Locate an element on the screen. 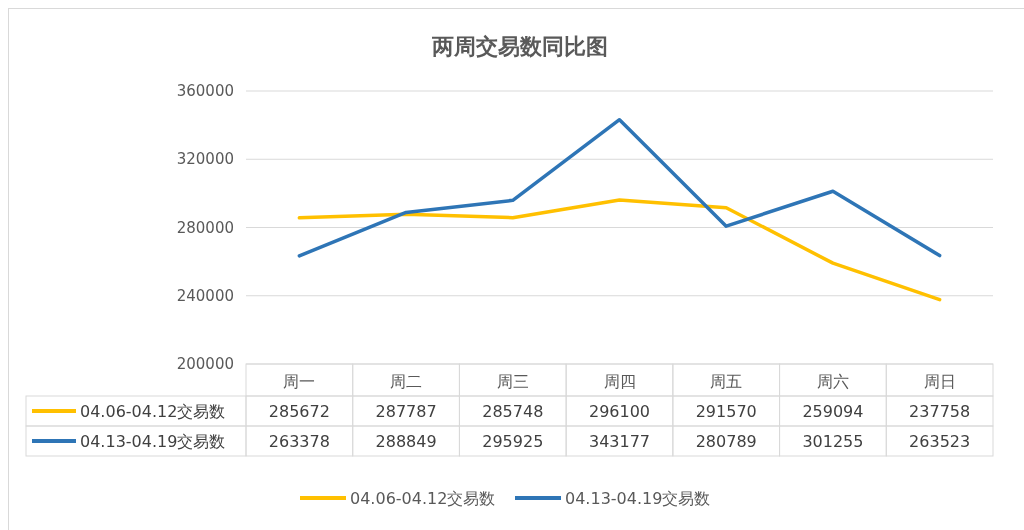 This screenshot has height=530, width=1024. y-tick-label: 320000 is located at coordinates (205, 159).